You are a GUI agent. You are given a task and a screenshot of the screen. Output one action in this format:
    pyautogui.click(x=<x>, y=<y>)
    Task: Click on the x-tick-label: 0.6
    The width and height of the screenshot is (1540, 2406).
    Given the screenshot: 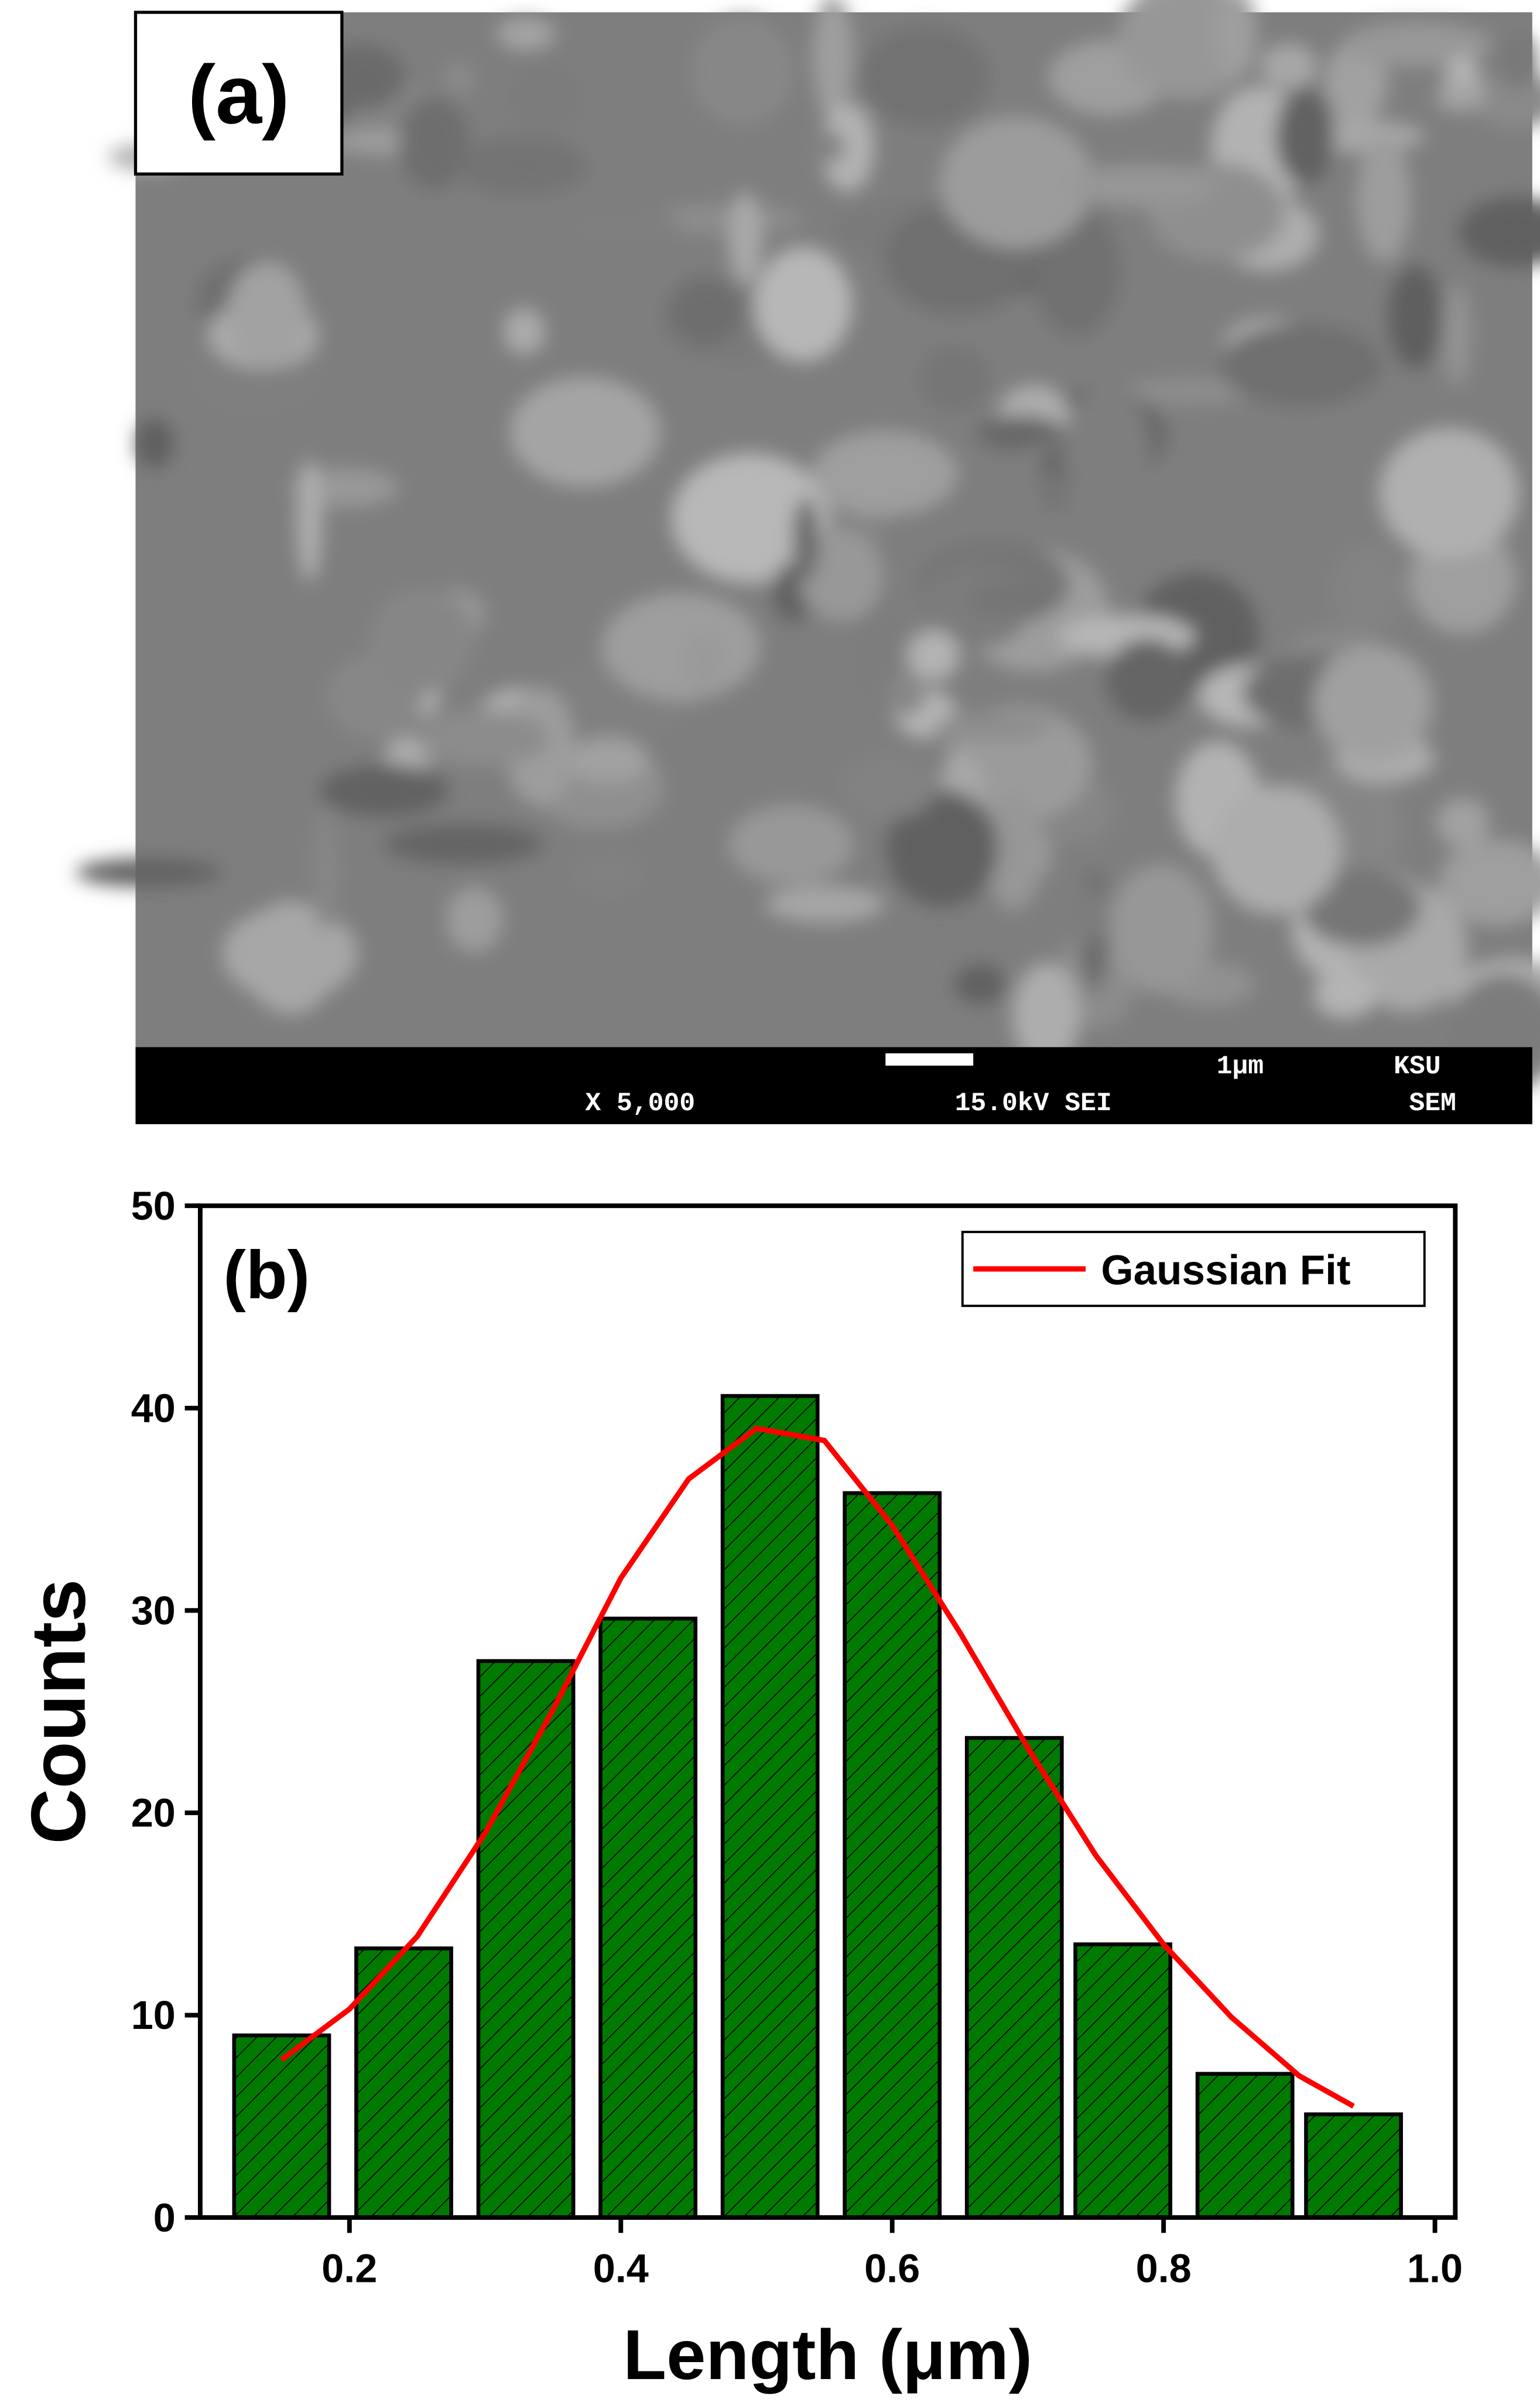 What is the action you would take?
    pyautogui.click(x=892, y=2269)
    